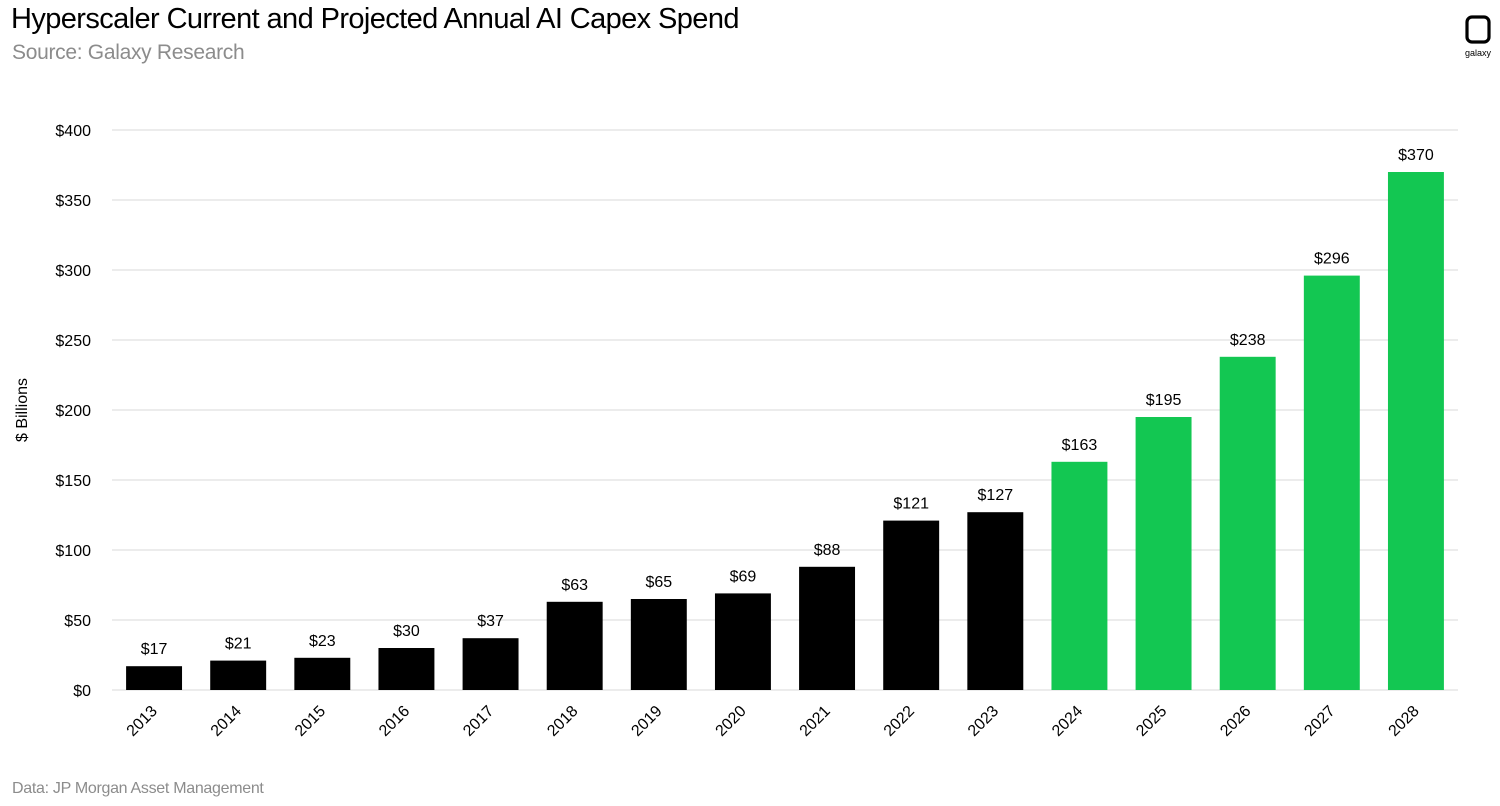 The width and height of the screenshot is (1500, 806). Describe the element at coordinates (73, 201) in the screenshot. I see `y-tick-label: $350` at that location.